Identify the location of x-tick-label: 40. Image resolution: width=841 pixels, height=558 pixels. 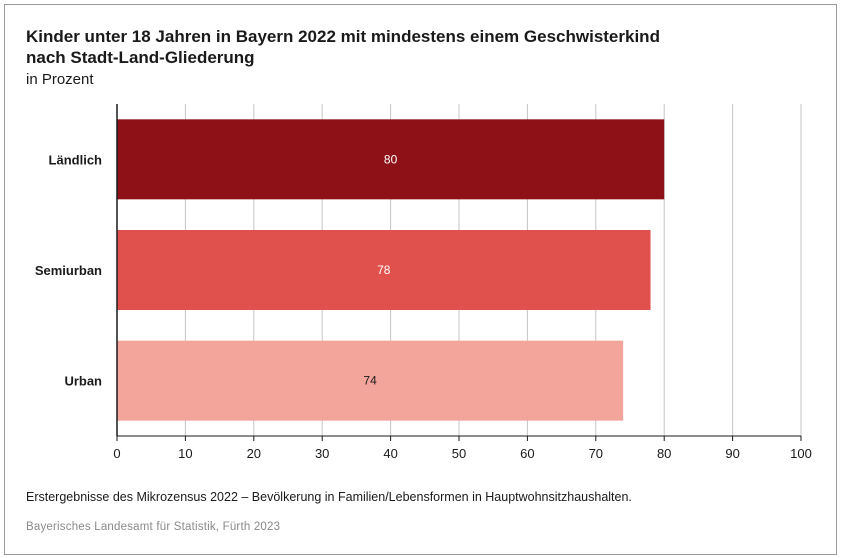
(390, 453).